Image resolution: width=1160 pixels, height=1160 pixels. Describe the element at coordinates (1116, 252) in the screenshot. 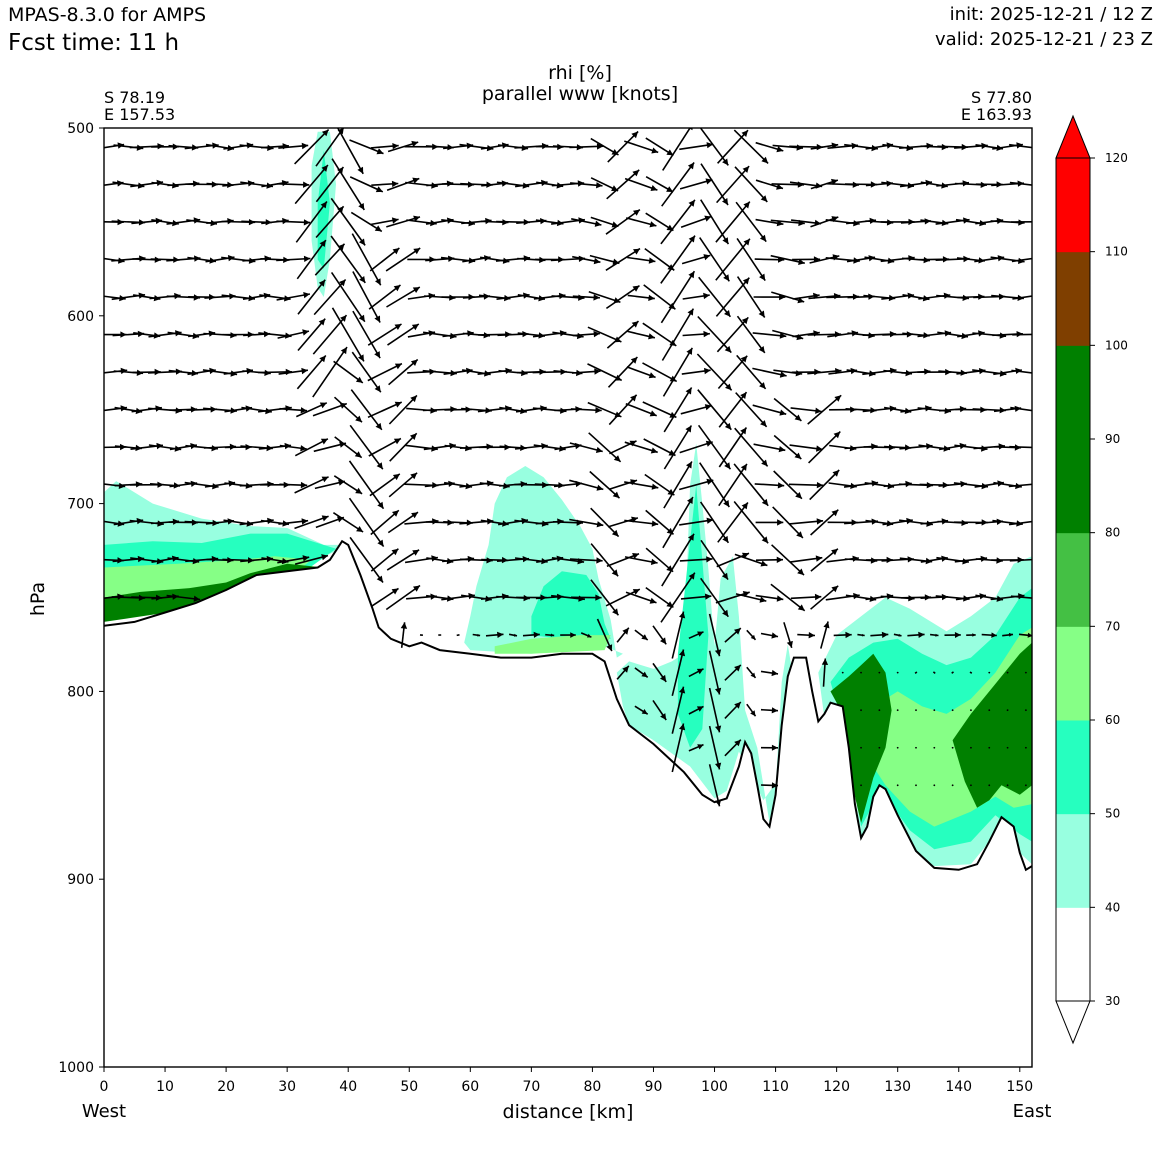

I see `colorbar-tick-label: 110` at that location.